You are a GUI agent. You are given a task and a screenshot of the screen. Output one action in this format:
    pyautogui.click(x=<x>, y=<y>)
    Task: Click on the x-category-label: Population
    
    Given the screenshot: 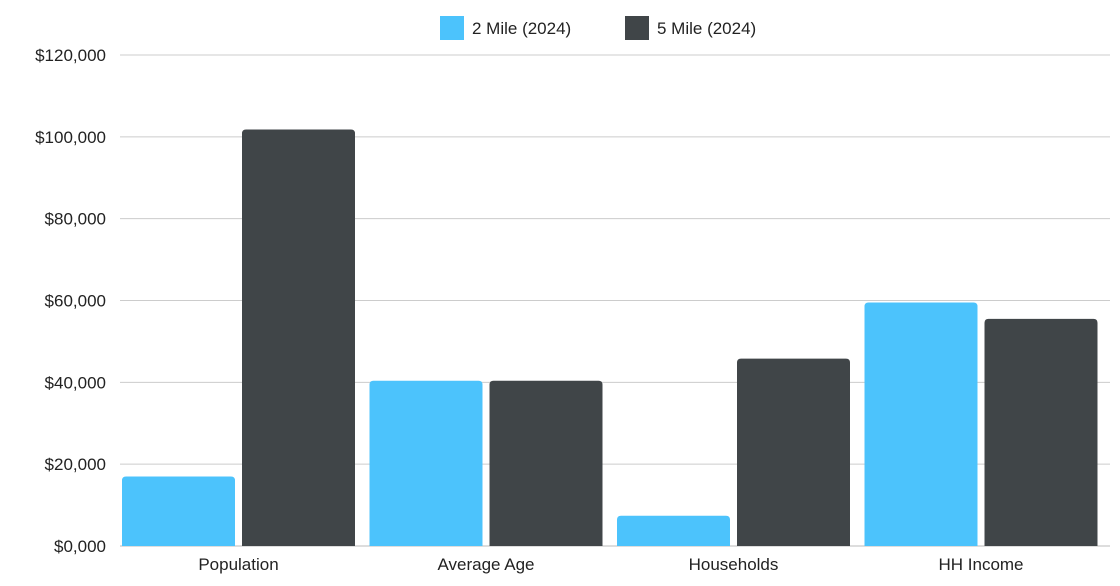 What is the action you would take?
    pyautogui.click(x=238, y=564)
    